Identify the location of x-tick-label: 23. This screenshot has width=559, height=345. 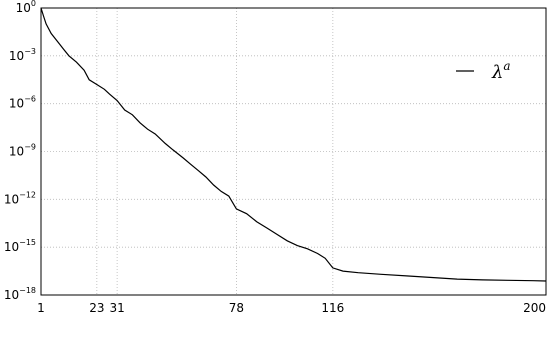
(96, 308).